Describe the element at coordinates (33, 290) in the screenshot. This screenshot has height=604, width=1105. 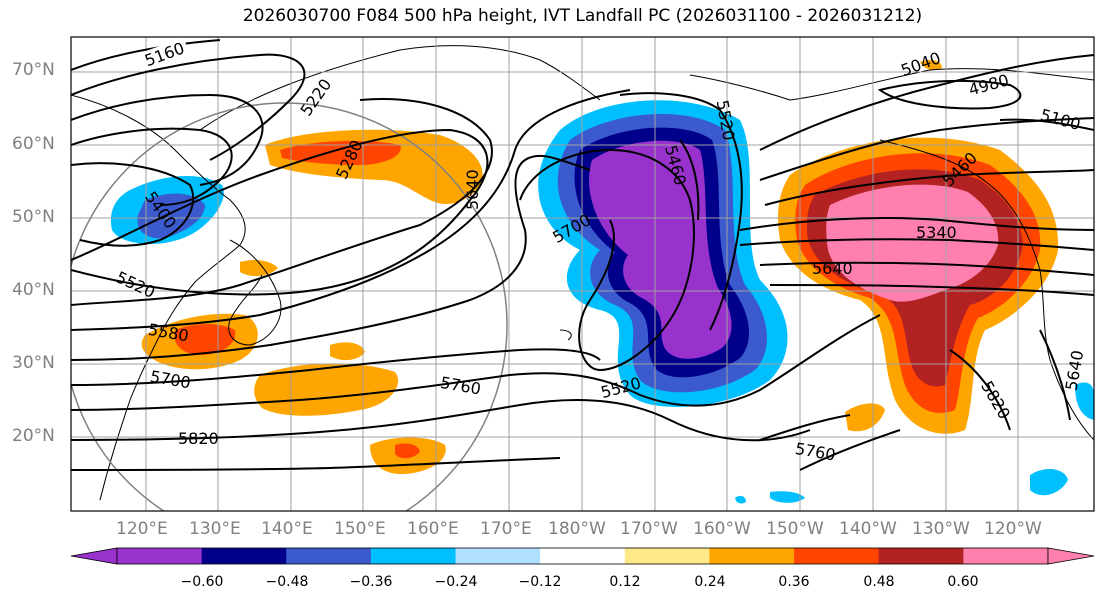
I see `lat-label: 40°N` at that location.